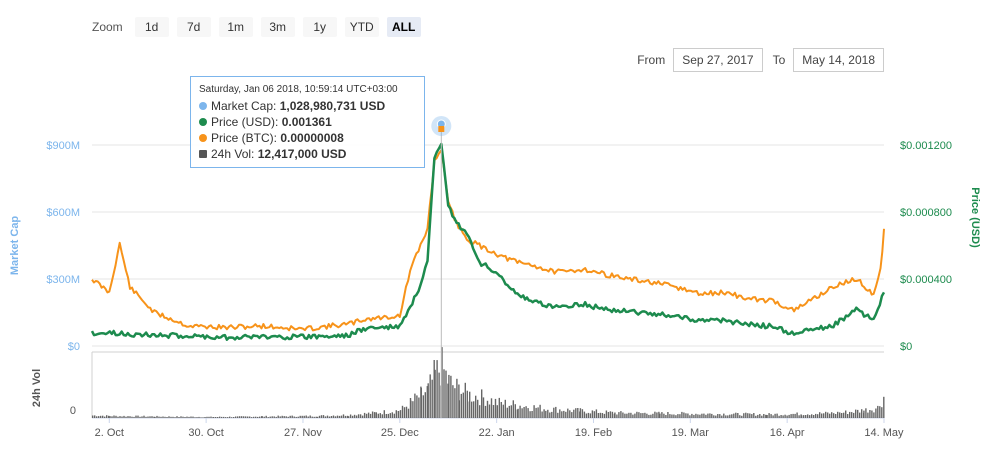 The width and height of the screenshot is (989, 451). What do you see at coordinates (193, 27) in the screenshot?
I see `zoom-button-7d: 7d` at bounding box center [193, 27].